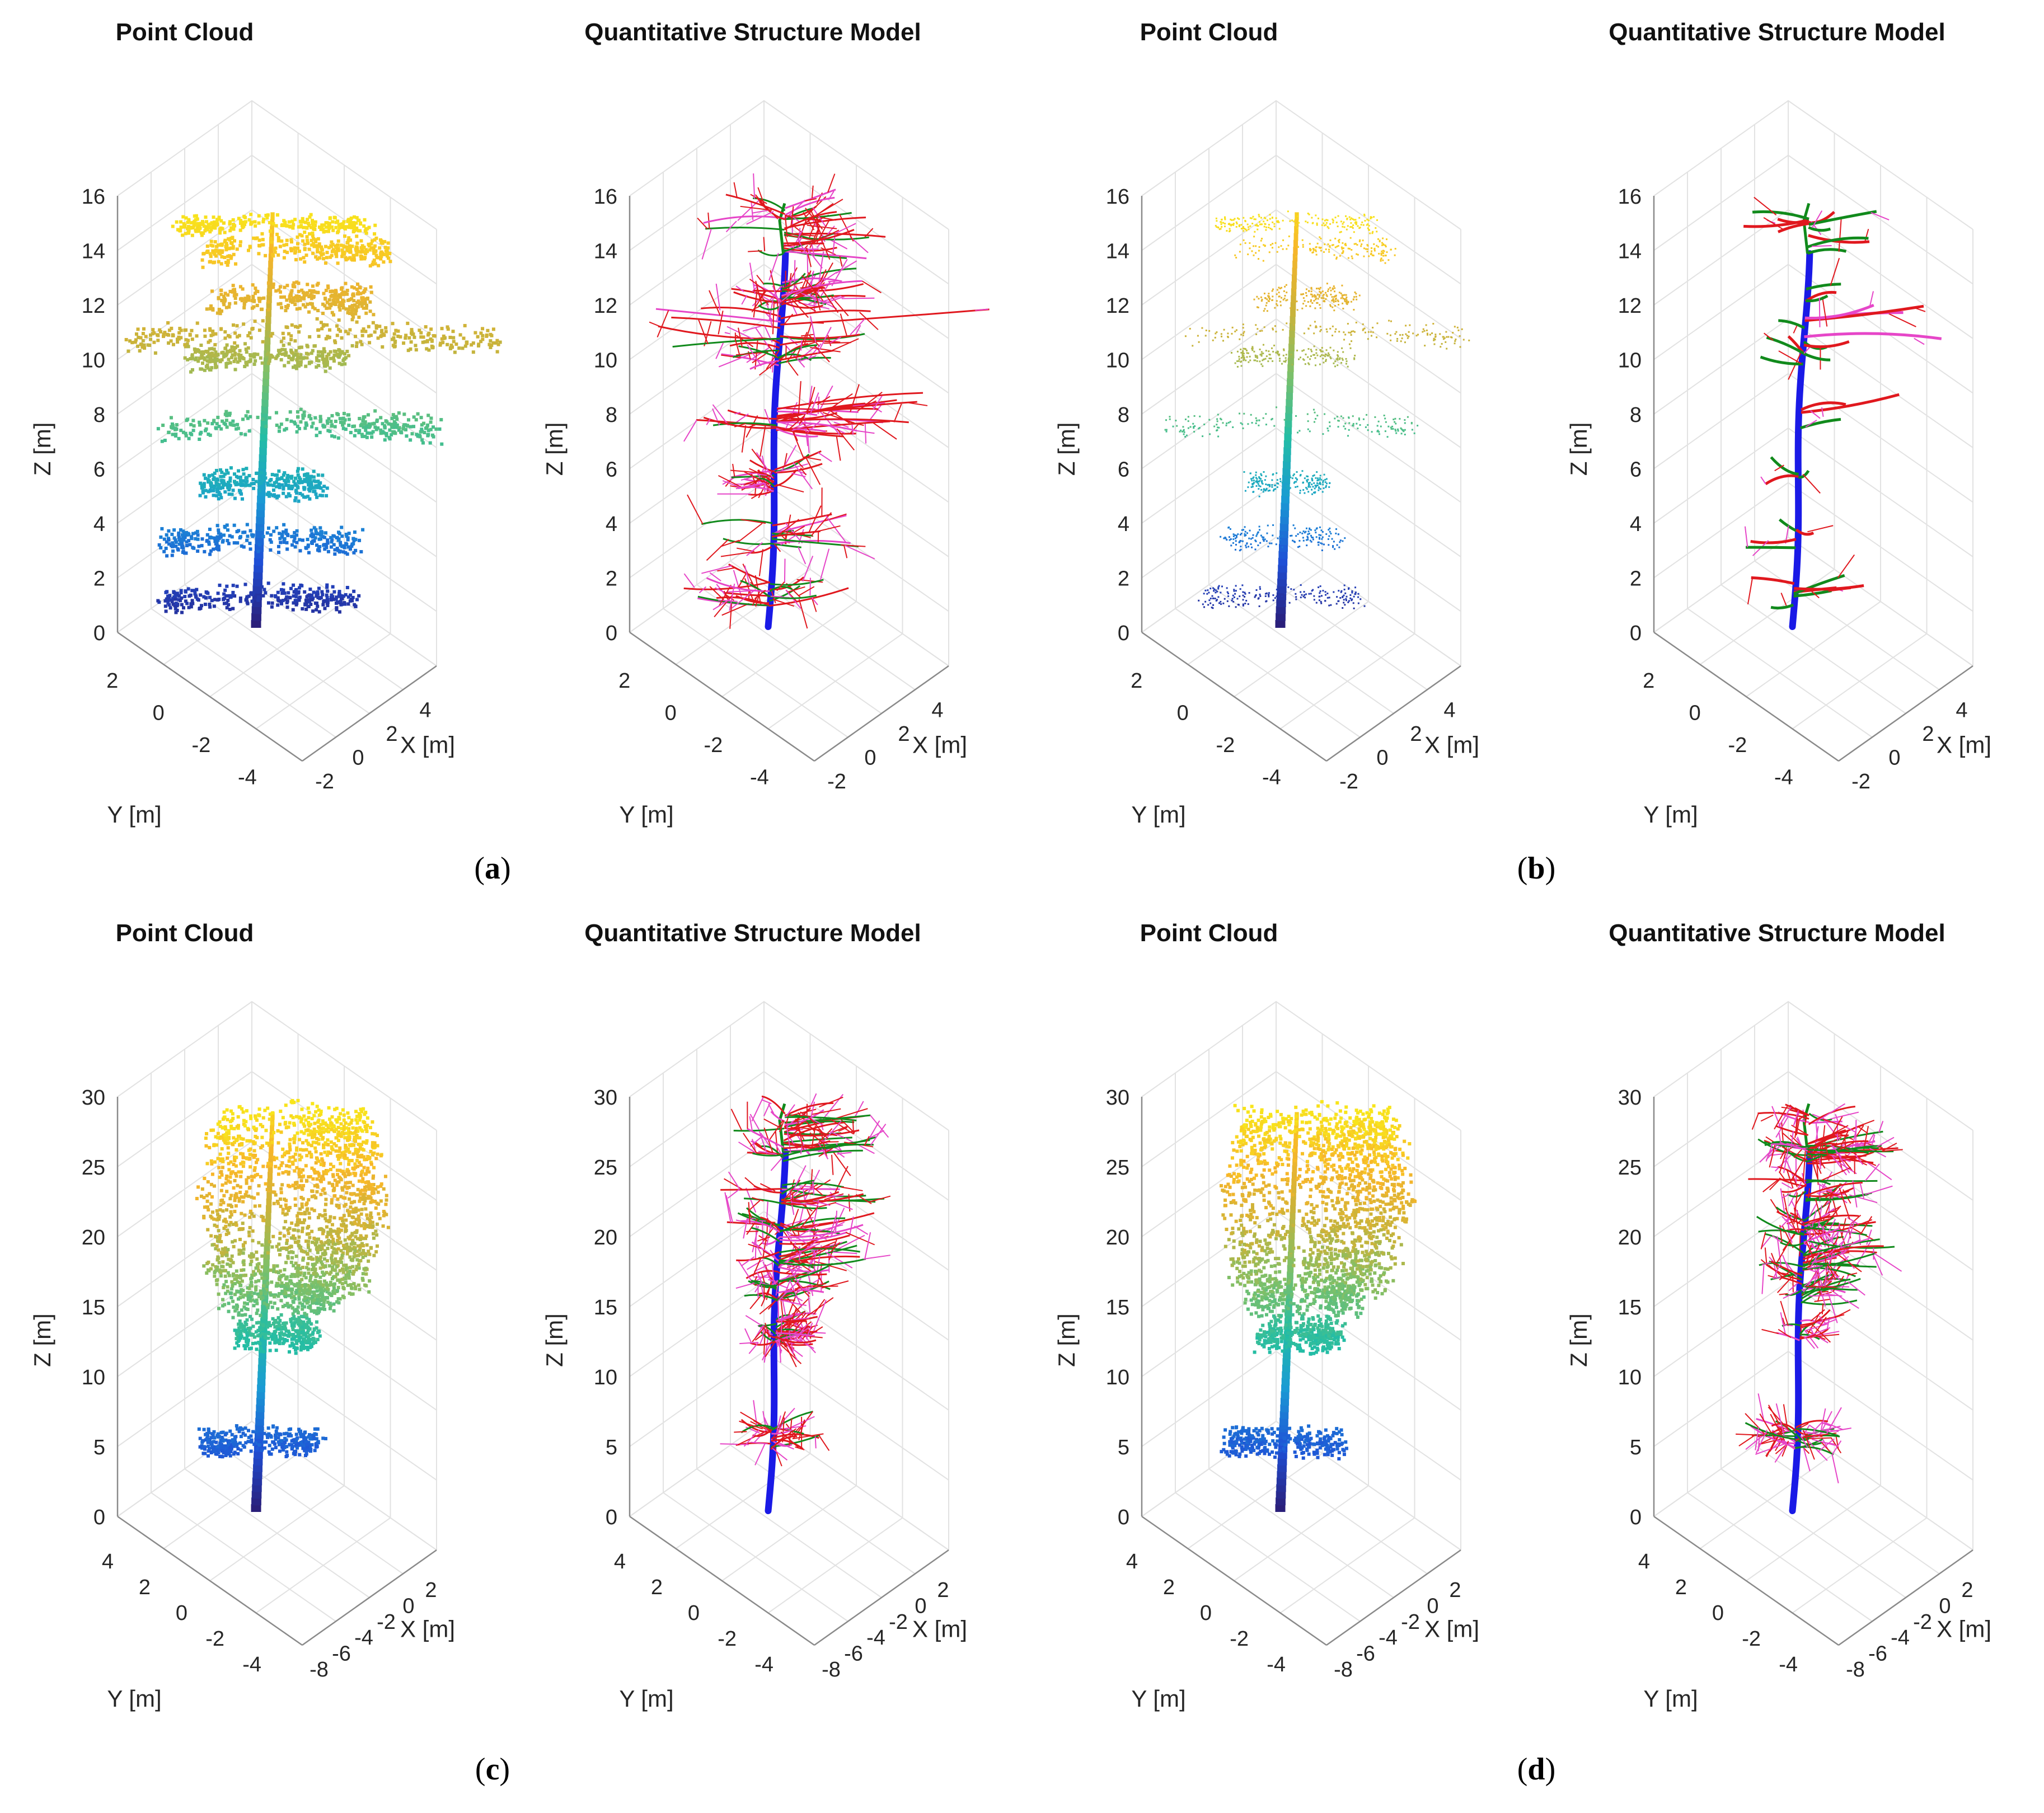  I want to click on x-tick-label: 2, so click(1416, 734).